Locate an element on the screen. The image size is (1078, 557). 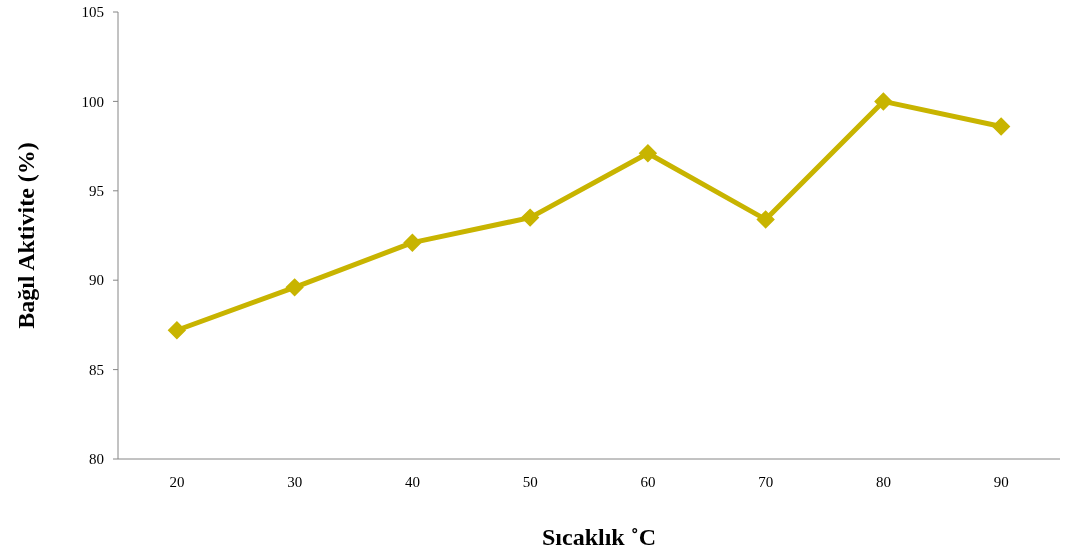
y-tick-label: 100 is located at coordinates (92, 101).